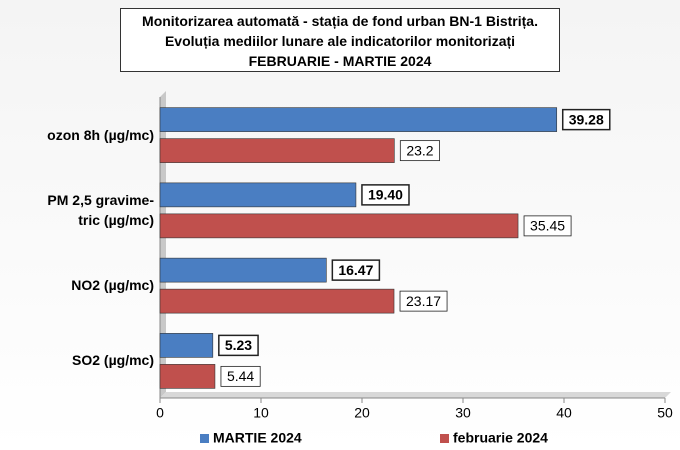 The height and width of the screenshot is (450, 680). I want to click on y-tick-label: NO2 (µg/mc), so click(112, 285).